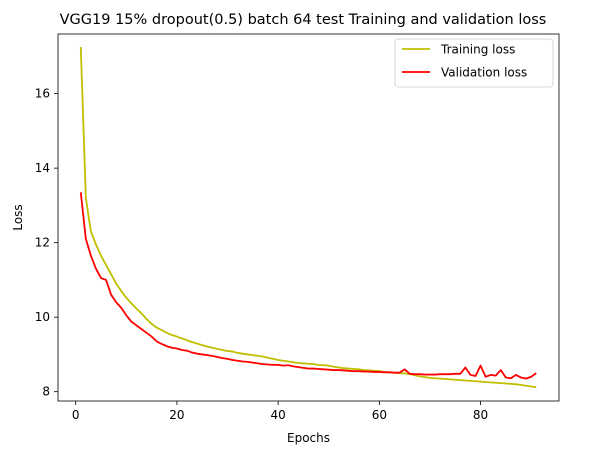 The height and width of the screenshot is (455, 593). I want to click on x-axis-ticks: 0 20 40 60 80, so click(280, 411).